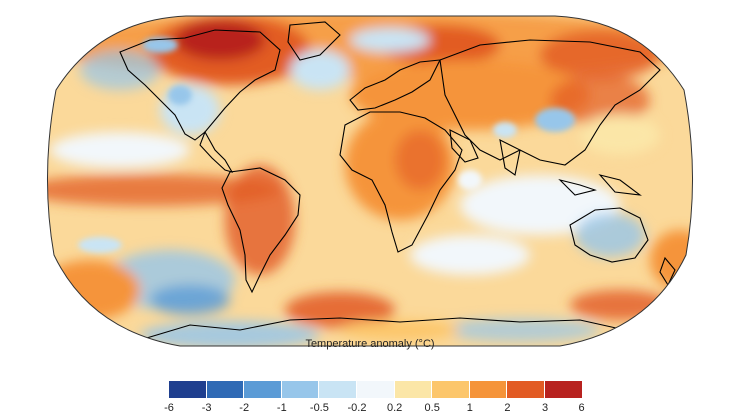 Image resolution: width=740 pixels, height=417 pixels. What do you see at coordinates (507, 408) in the screenshot?
I see `legend-tick-label: 2` at bounding box center [507, 408].